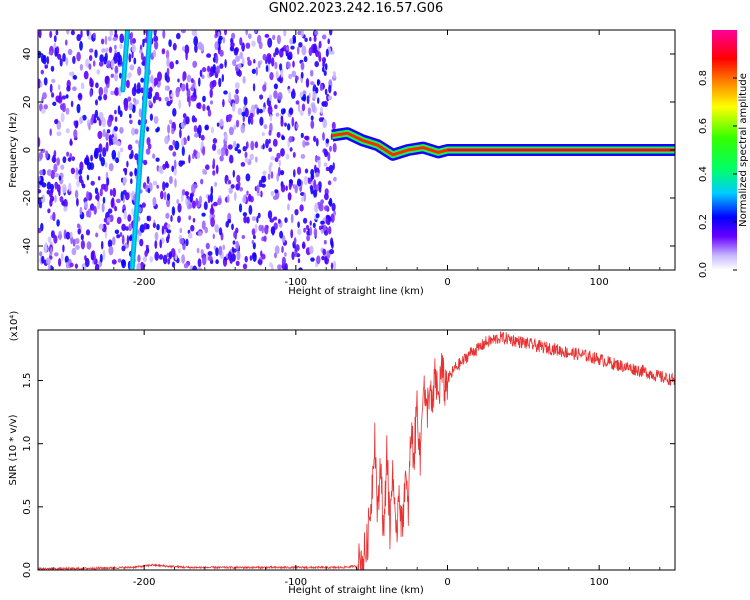 The width and height of the screenshot is (750, 600). I want to click on spectrogram-y-tick-label: -20, so click(27, 198).